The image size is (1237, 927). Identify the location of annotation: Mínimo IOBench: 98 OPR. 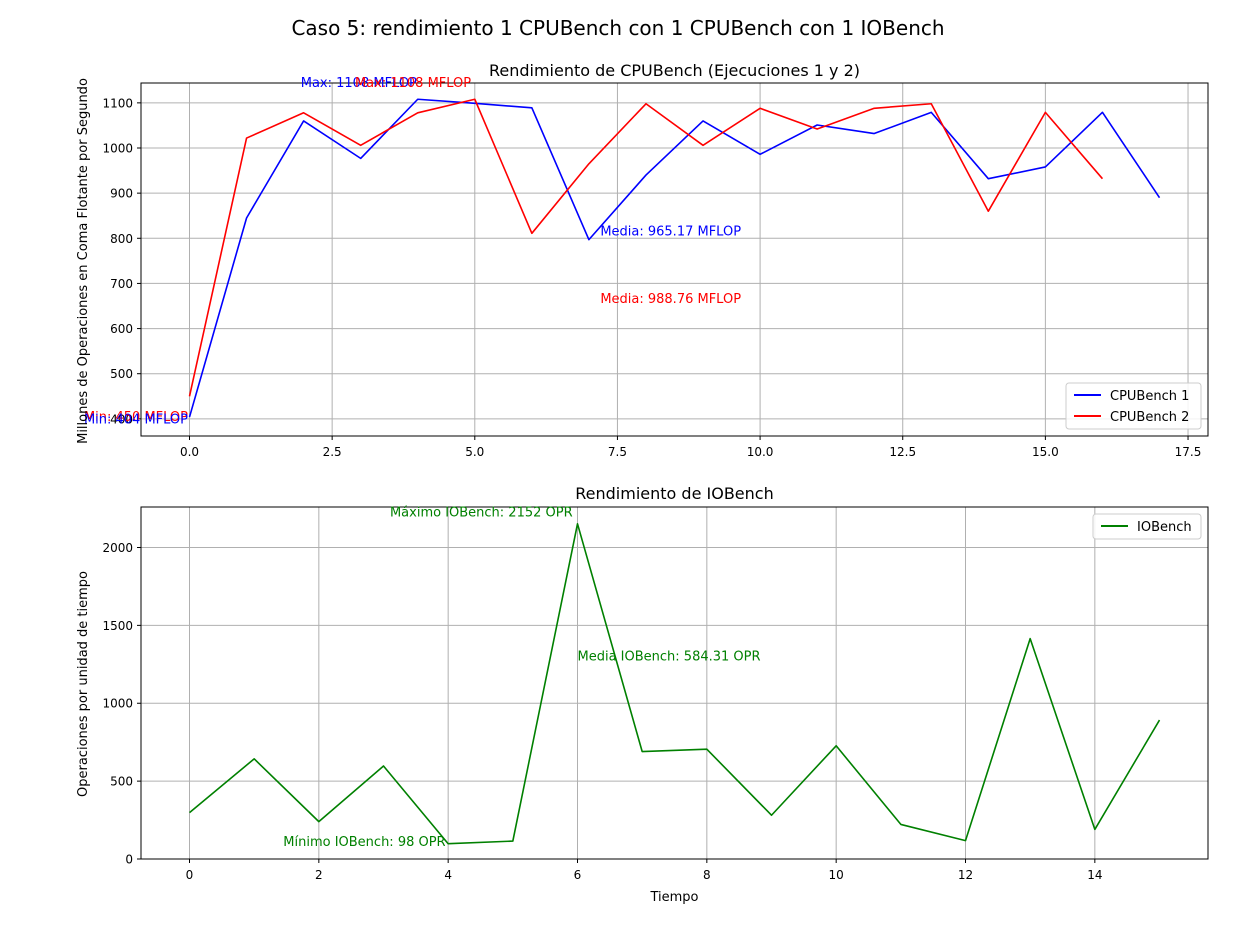
(364, 842).